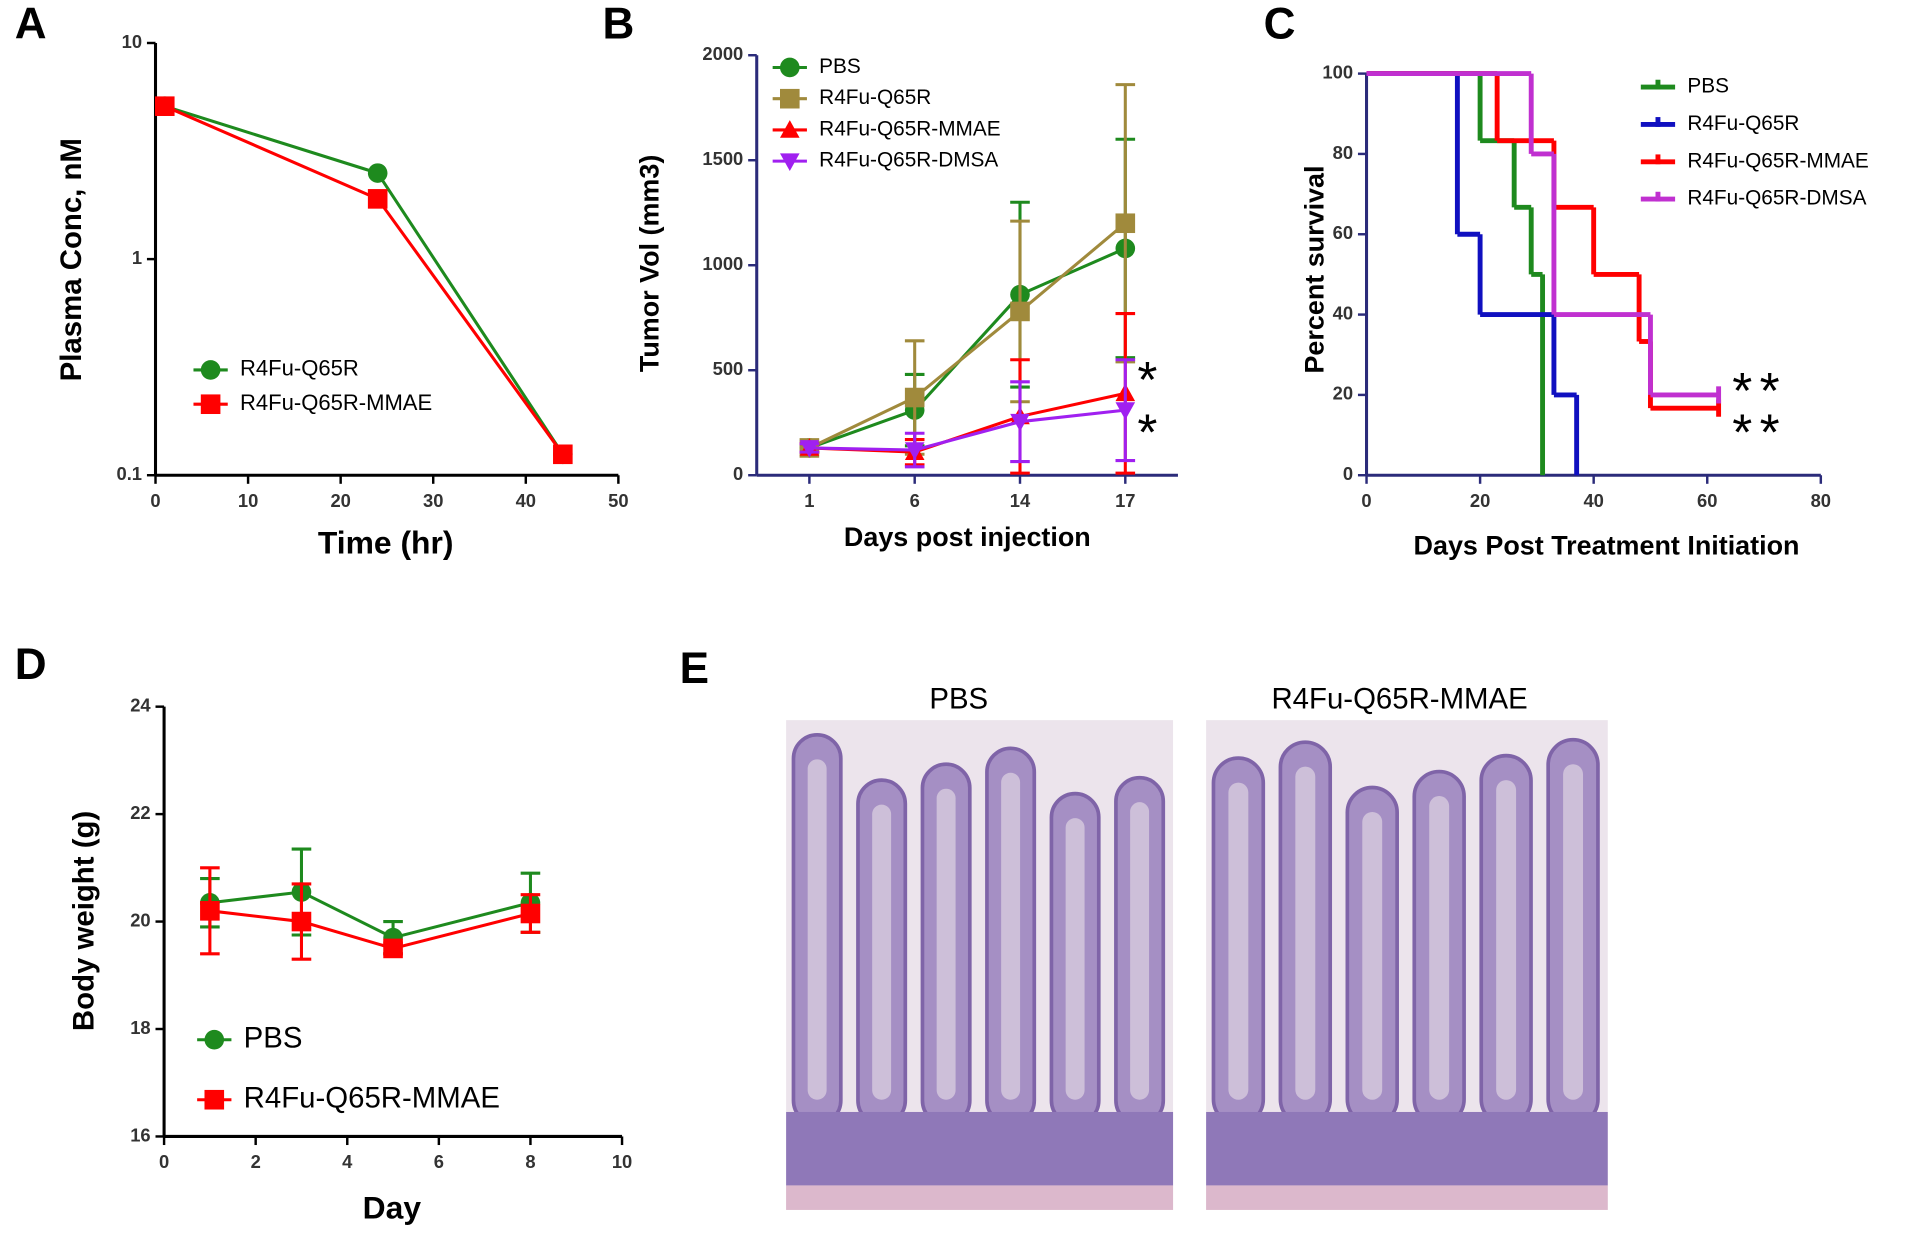 This screenshot has height=1237, width=1920. I want to click on x-tick-label: 30, so click(433, 500).